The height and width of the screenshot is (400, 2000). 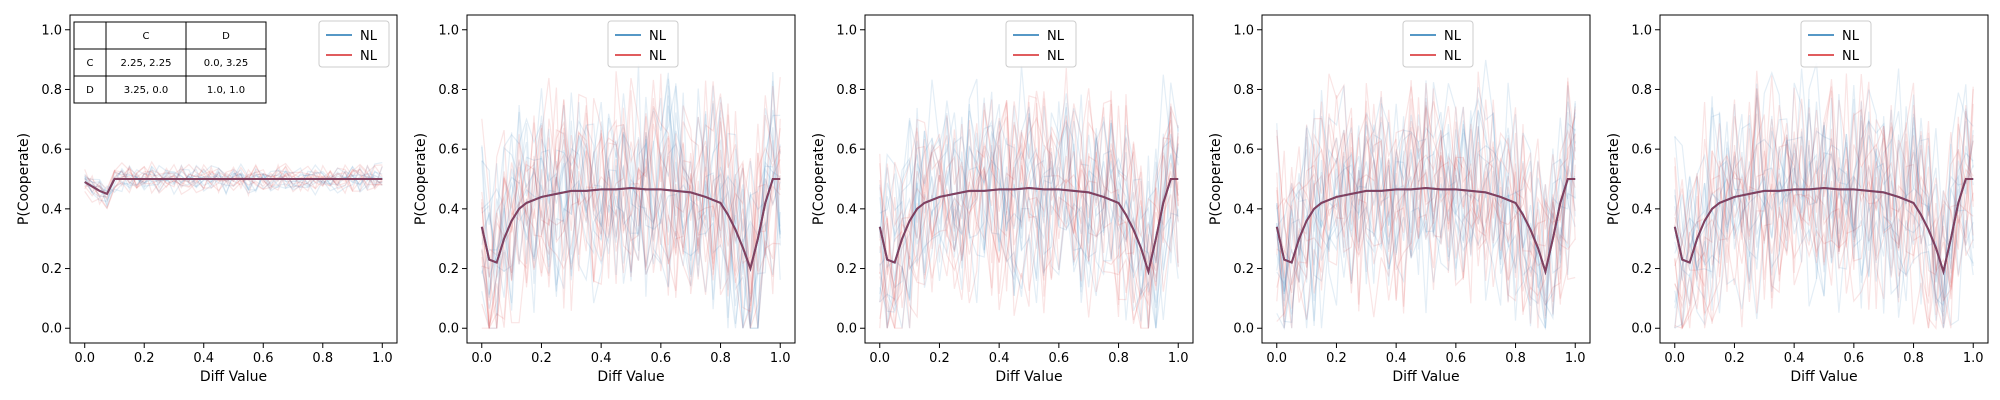 I want to click on x-tick-label: 0.6, so click(x=1854, y=358).